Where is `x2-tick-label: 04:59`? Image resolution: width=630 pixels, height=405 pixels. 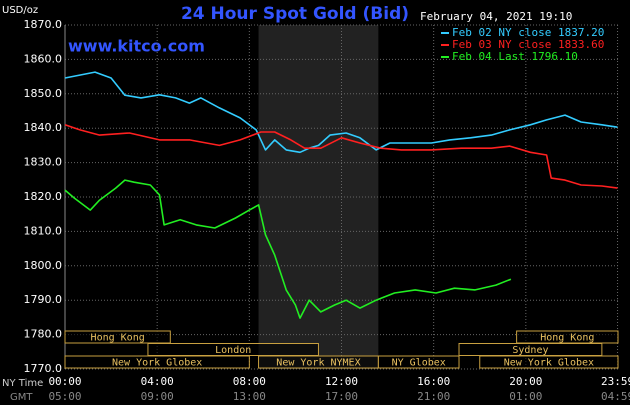 x2-tick-label: 04:59 is located at coordinates (615, 396).